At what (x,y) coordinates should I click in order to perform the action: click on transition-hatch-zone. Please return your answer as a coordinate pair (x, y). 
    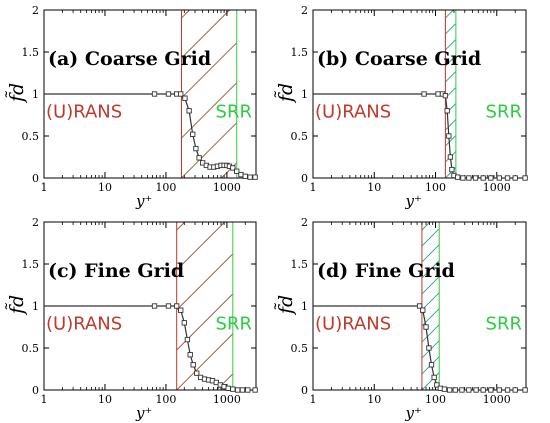
    Looking at the image, I should click on (209, 94).